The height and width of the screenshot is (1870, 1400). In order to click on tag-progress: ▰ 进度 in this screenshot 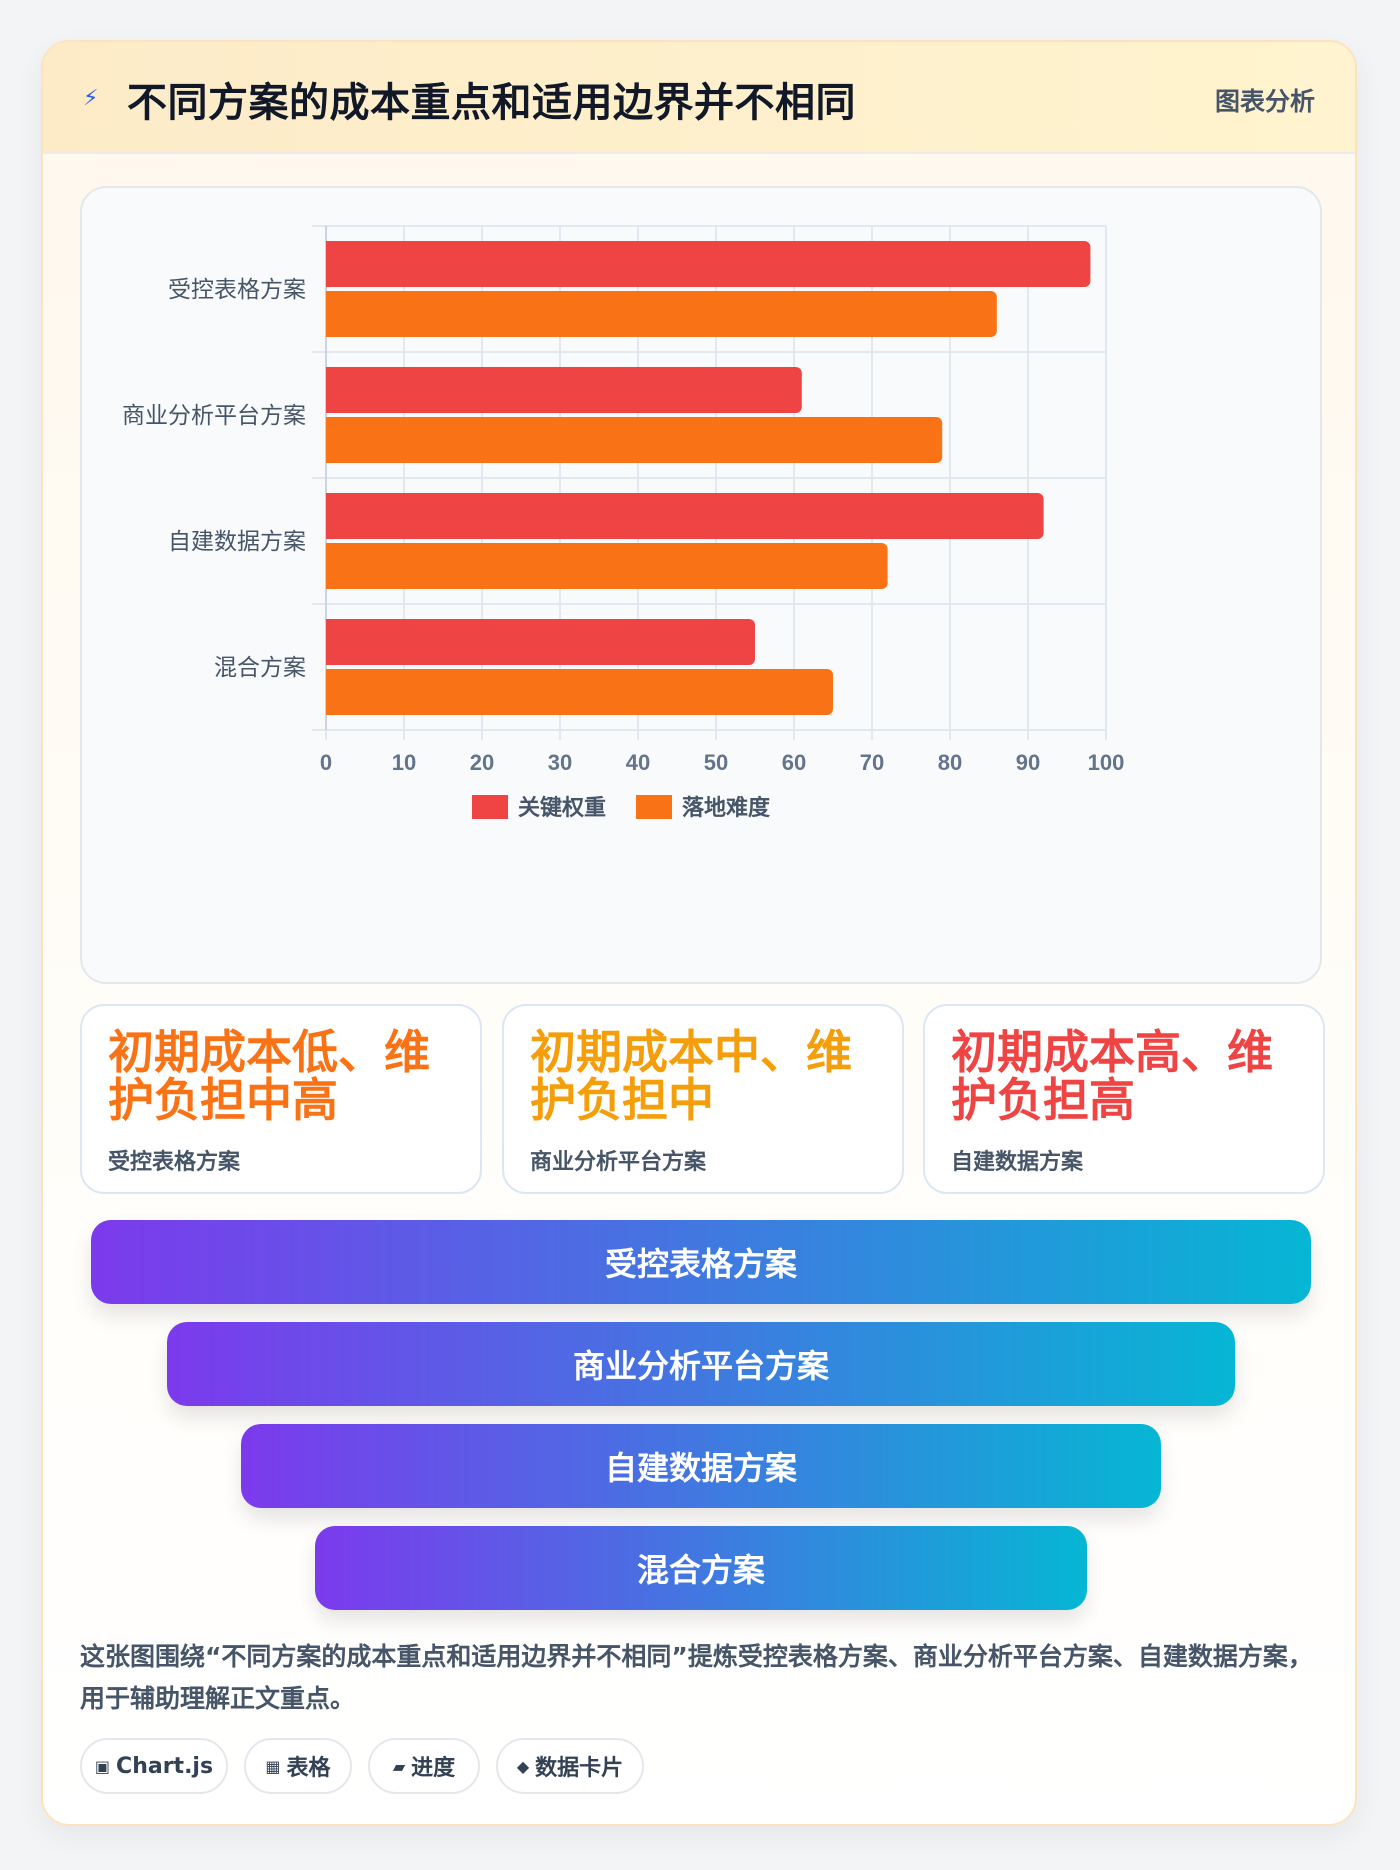, I will do `click(424, 1766)`.